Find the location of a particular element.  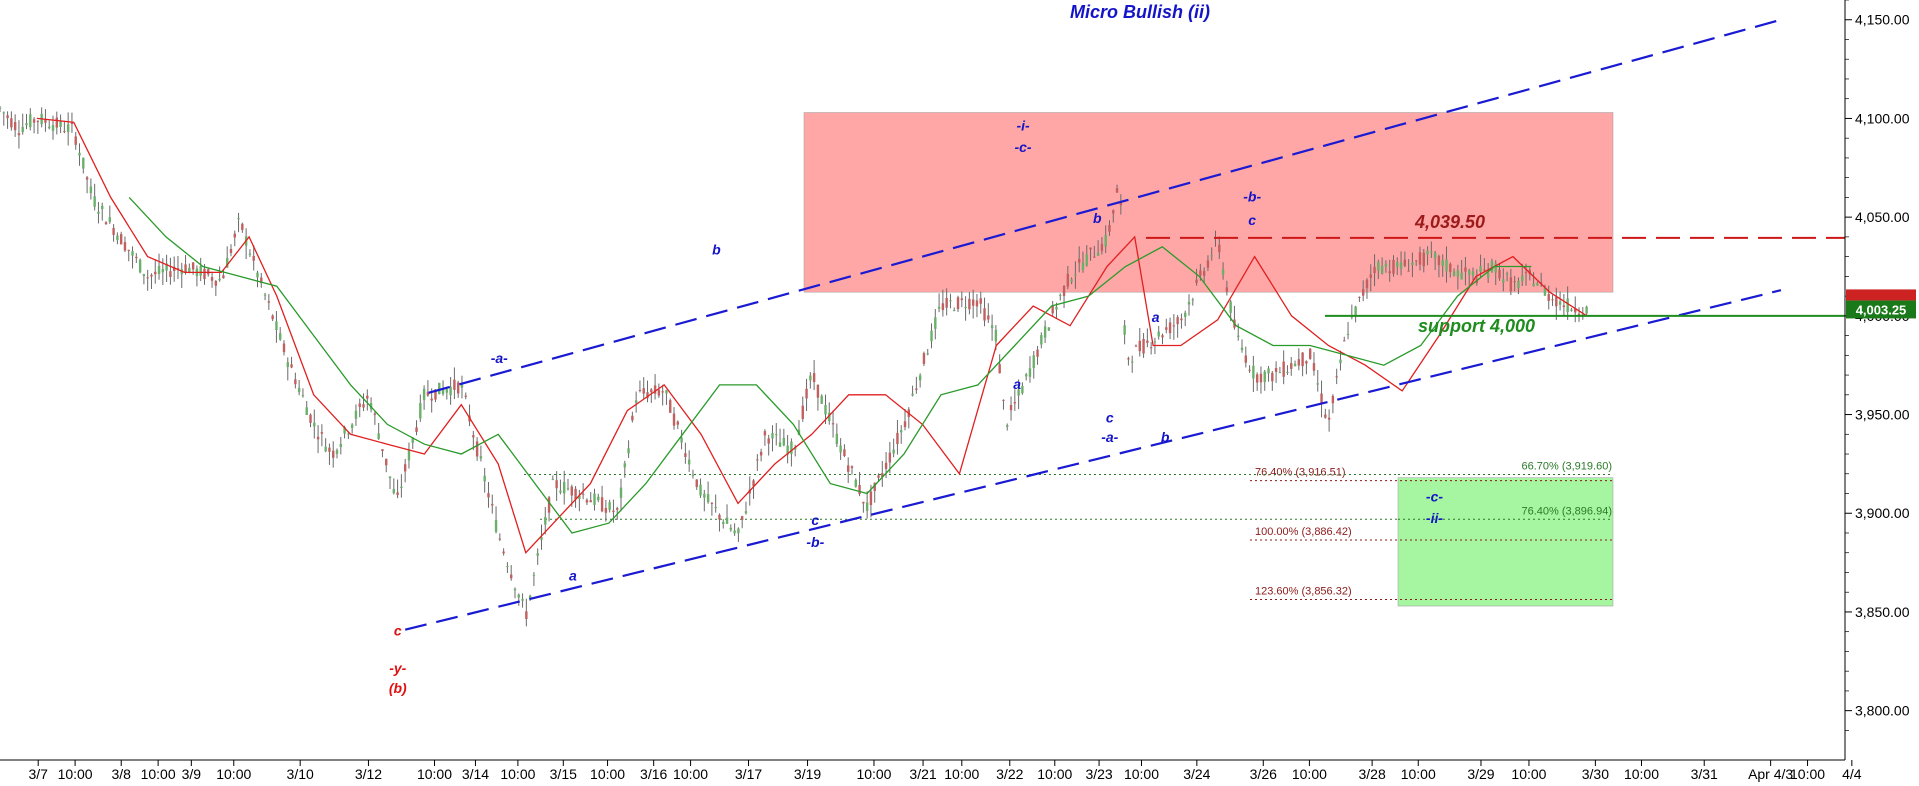

levels-layer is located at coordinates (1495, 276).